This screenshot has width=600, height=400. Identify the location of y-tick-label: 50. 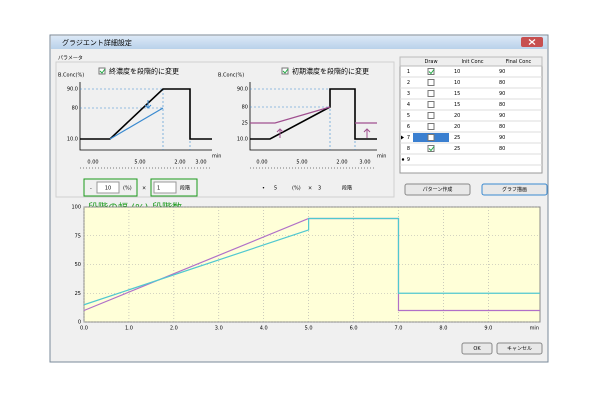
(78, 265).